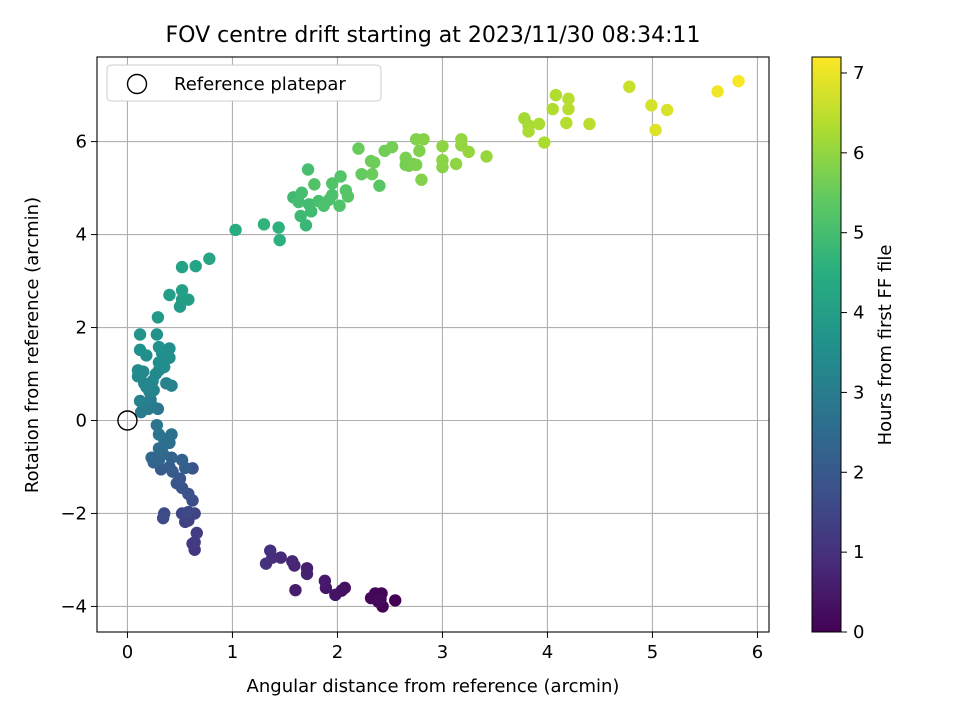 The image size is (960, 720). What do you see at coordinates (232, 652) in the screenshot?
I see `x-tick-label: 1` at bounding box center [232, 652].